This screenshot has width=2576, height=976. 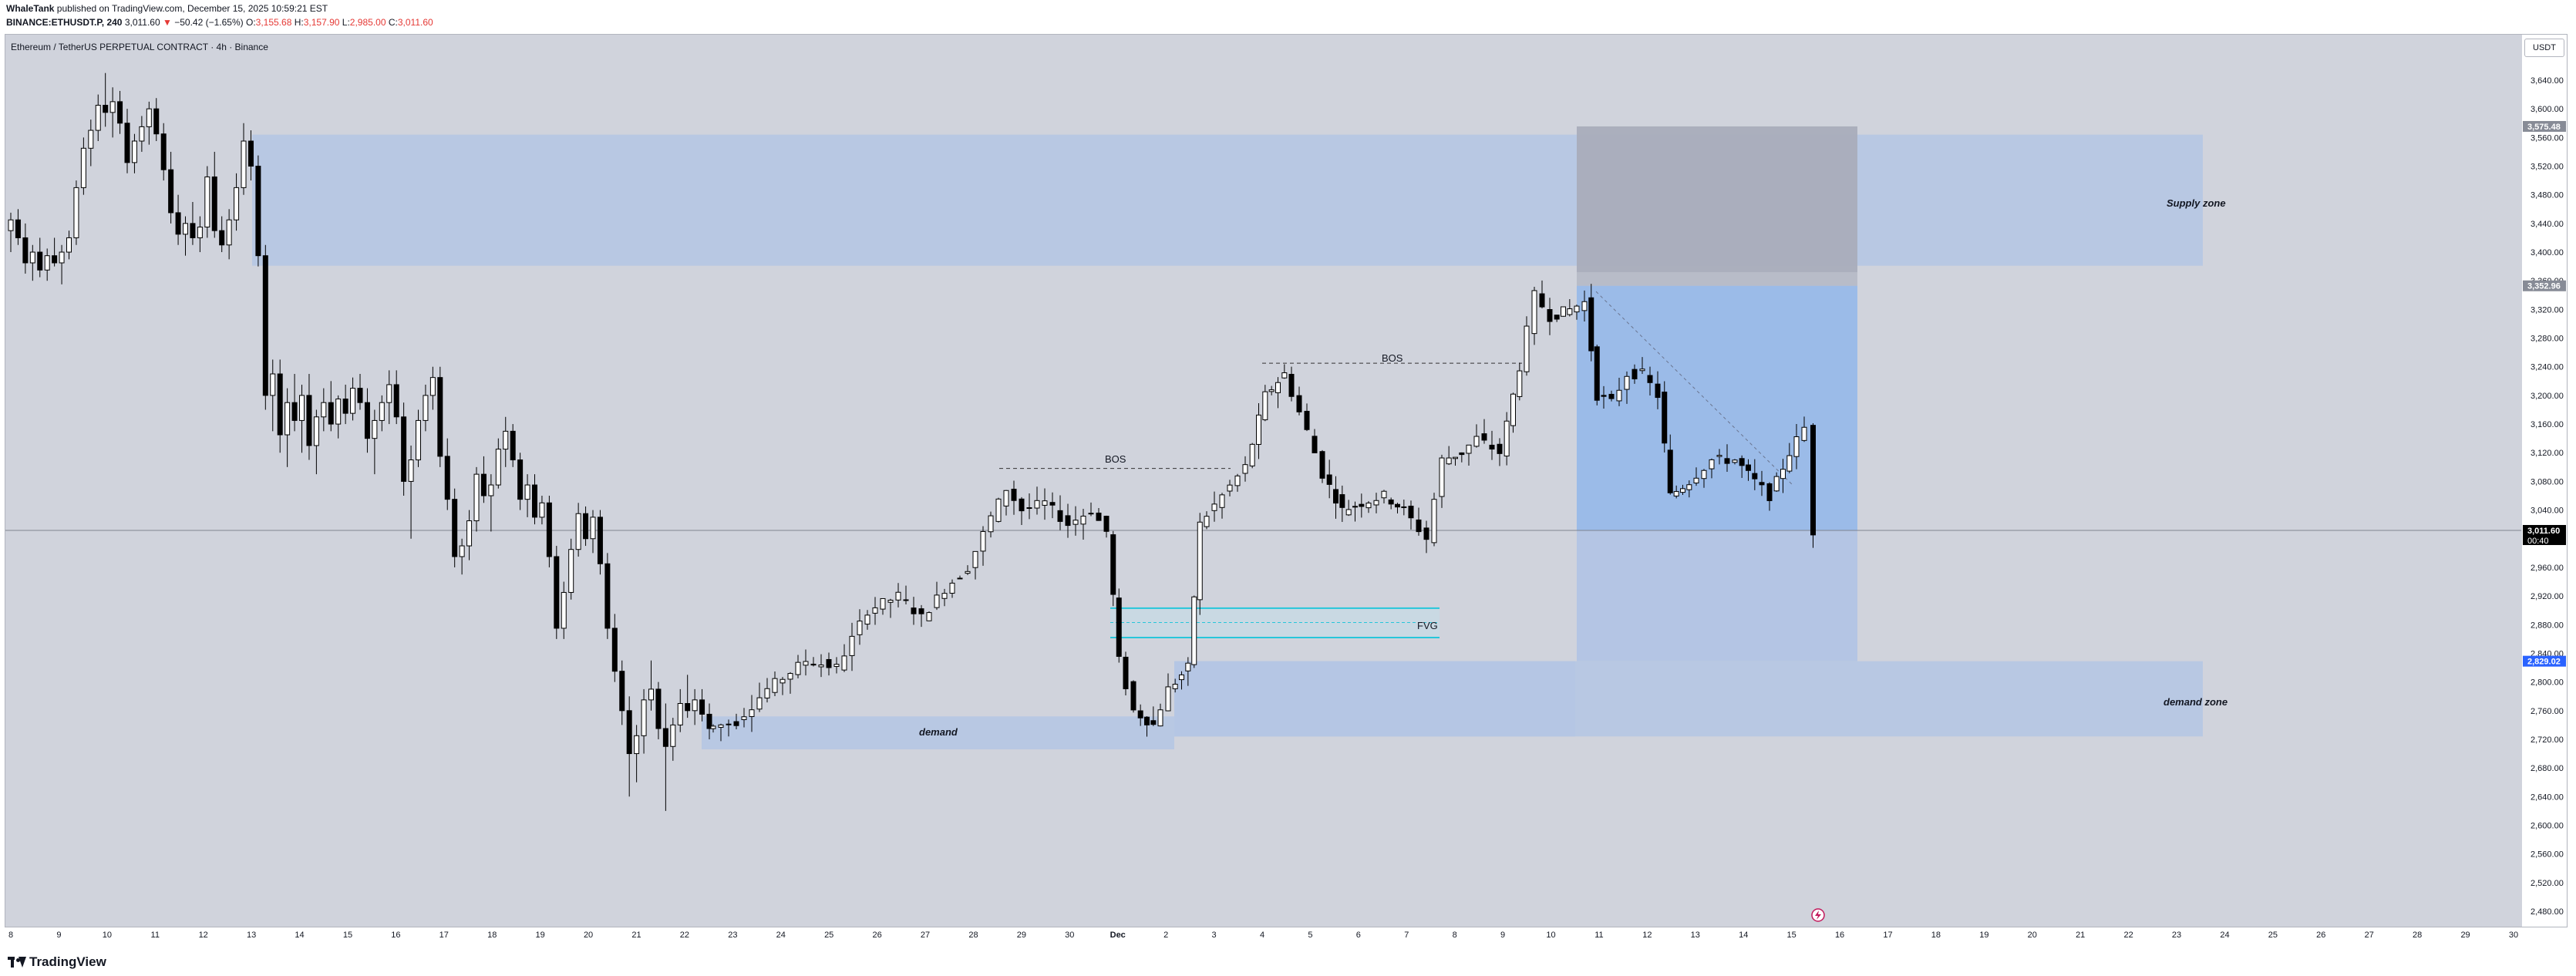 I want to click on candle-b133, so click(x=1683, y=491).